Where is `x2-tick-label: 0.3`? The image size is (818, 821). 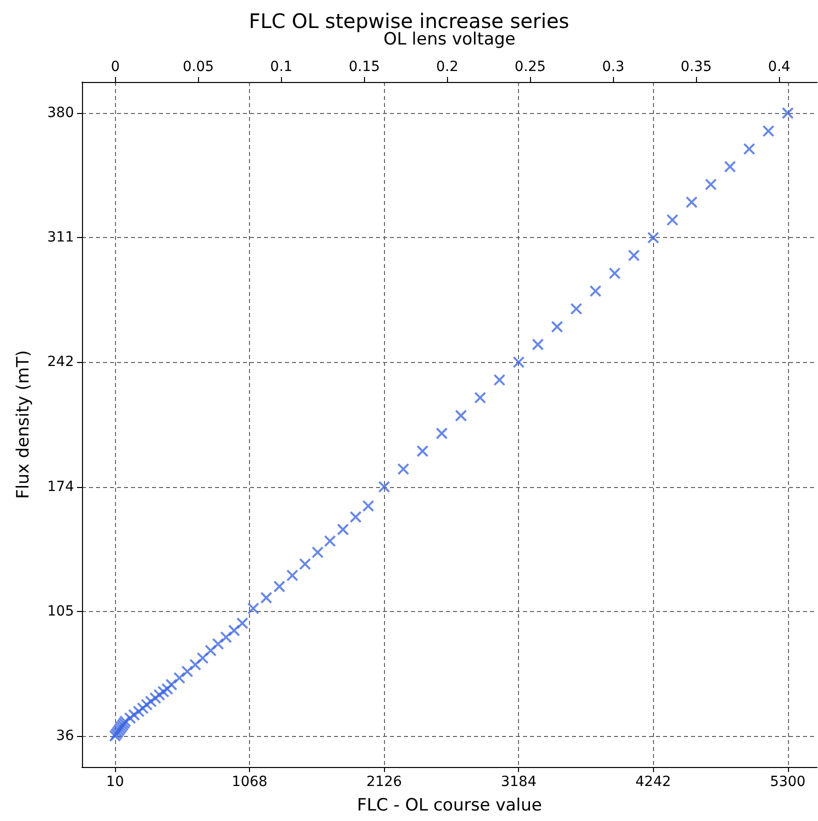
x2-tick-label: 0.3 is located at coordinates (613, 67).